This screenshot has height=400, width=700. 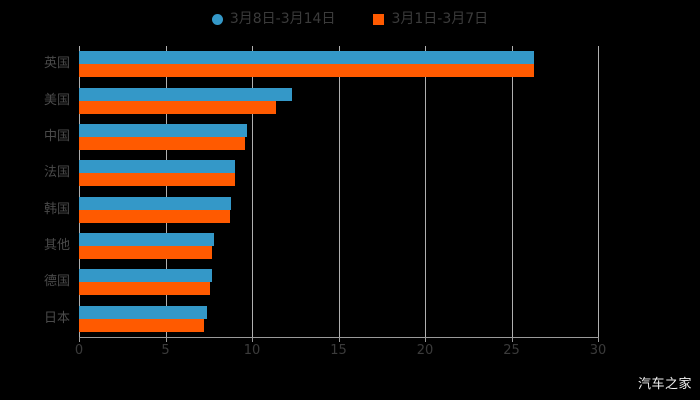 I want to click on bar-其他-series1, so click(x=146, y=240).